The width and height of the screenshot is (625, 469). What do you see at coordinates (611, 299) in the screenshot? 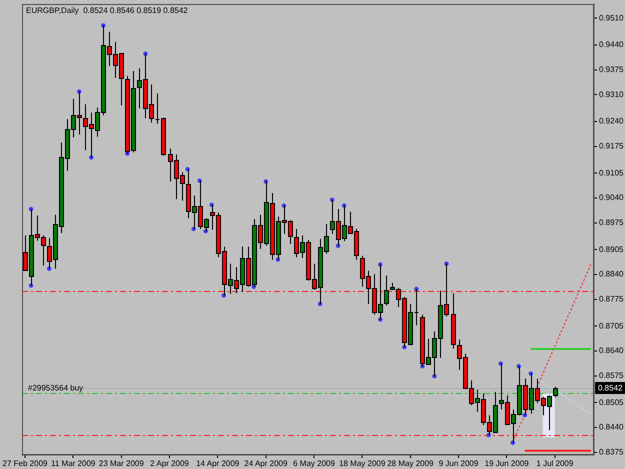
I see `y-tick-label: 0.8775` at bounding box center [611, 299].